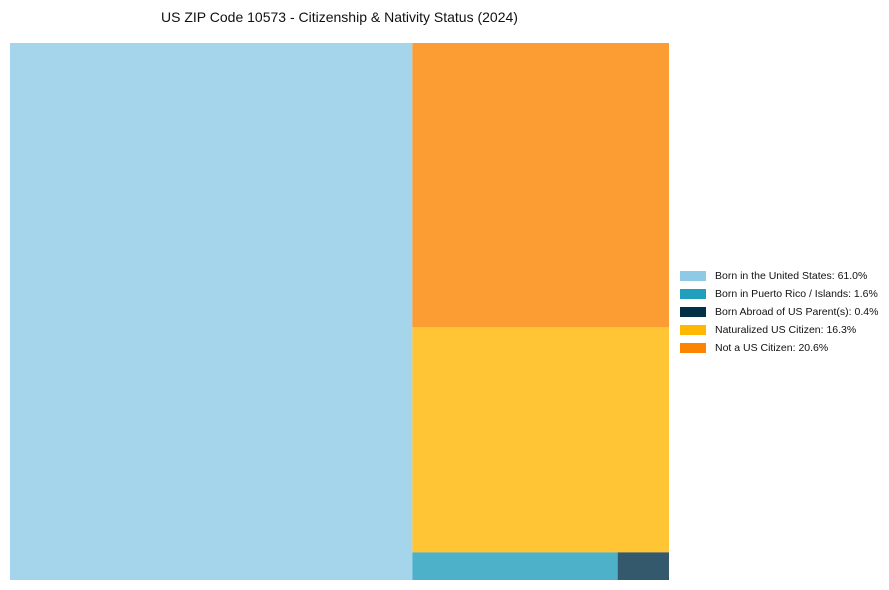  I want to click on legend-label: Not a US Citizen: 20.6%, so click(772, 348).